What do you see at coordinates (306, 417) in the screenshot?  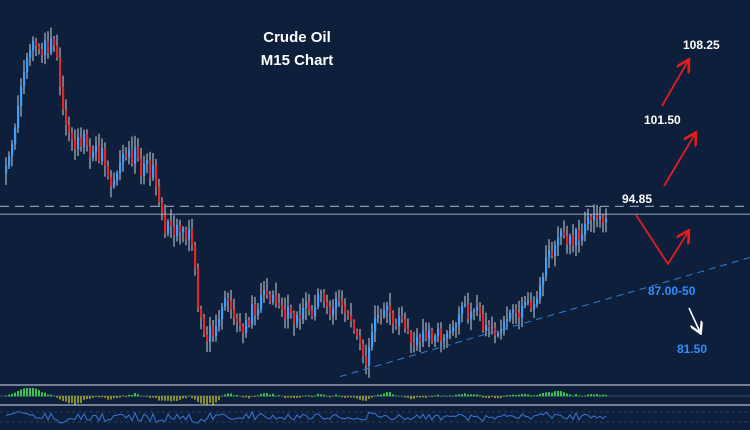 I see `oscillator-line` at bounding box center [306, 417].